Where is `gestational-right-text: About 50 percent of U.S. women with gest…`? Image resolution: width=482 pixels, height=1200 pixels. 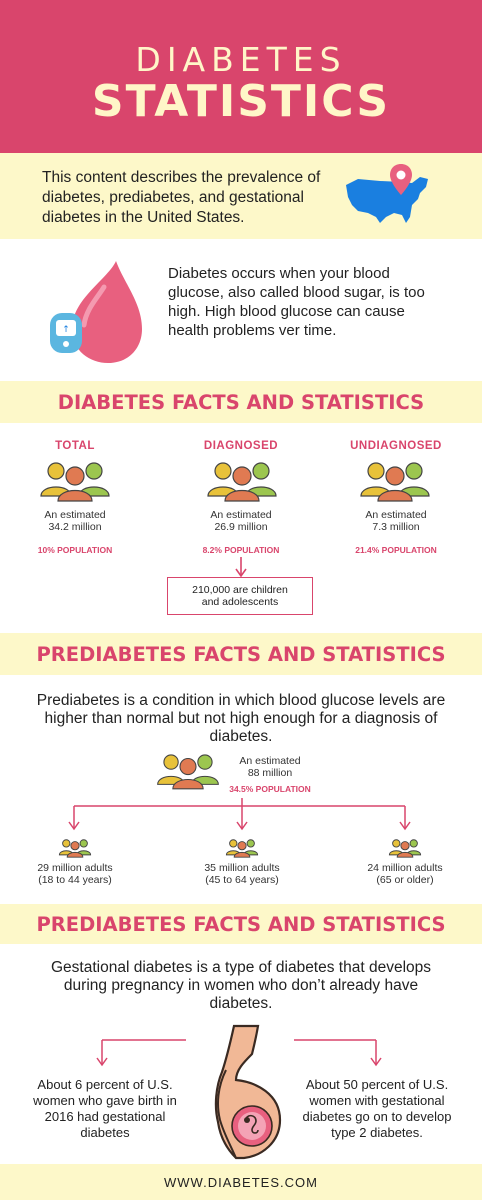
gestational-right-text: About 50 percent of U.S. women with gest… is located at coordinates (377, 1108).